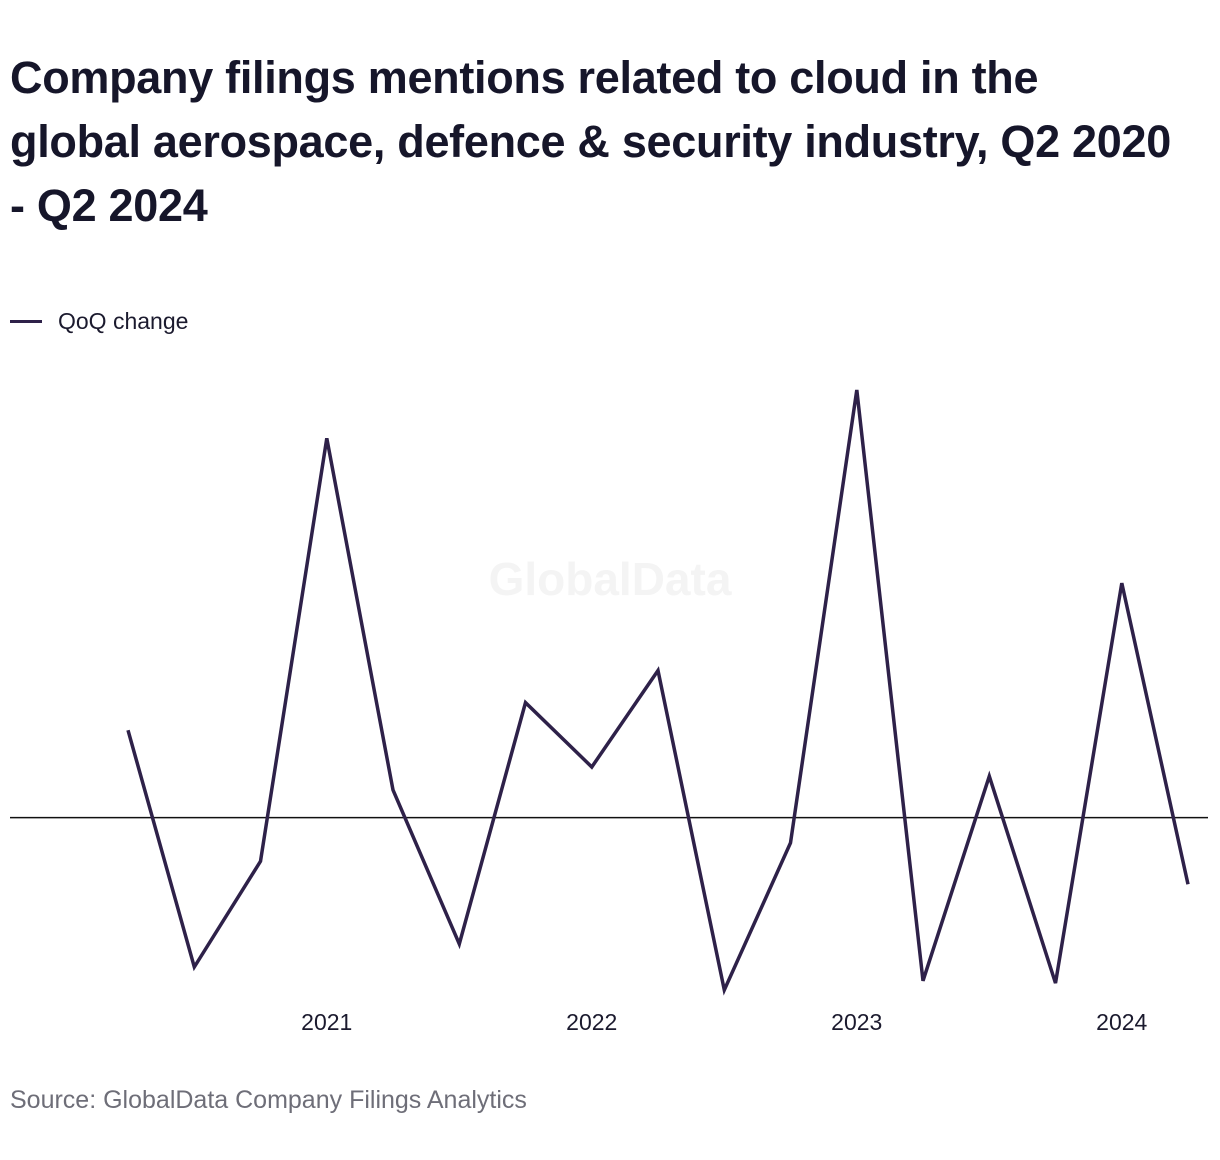  Describe the element at coordinates (1121, 1022) in the screenshot. I see `x-tick-label: 2024` at that location.